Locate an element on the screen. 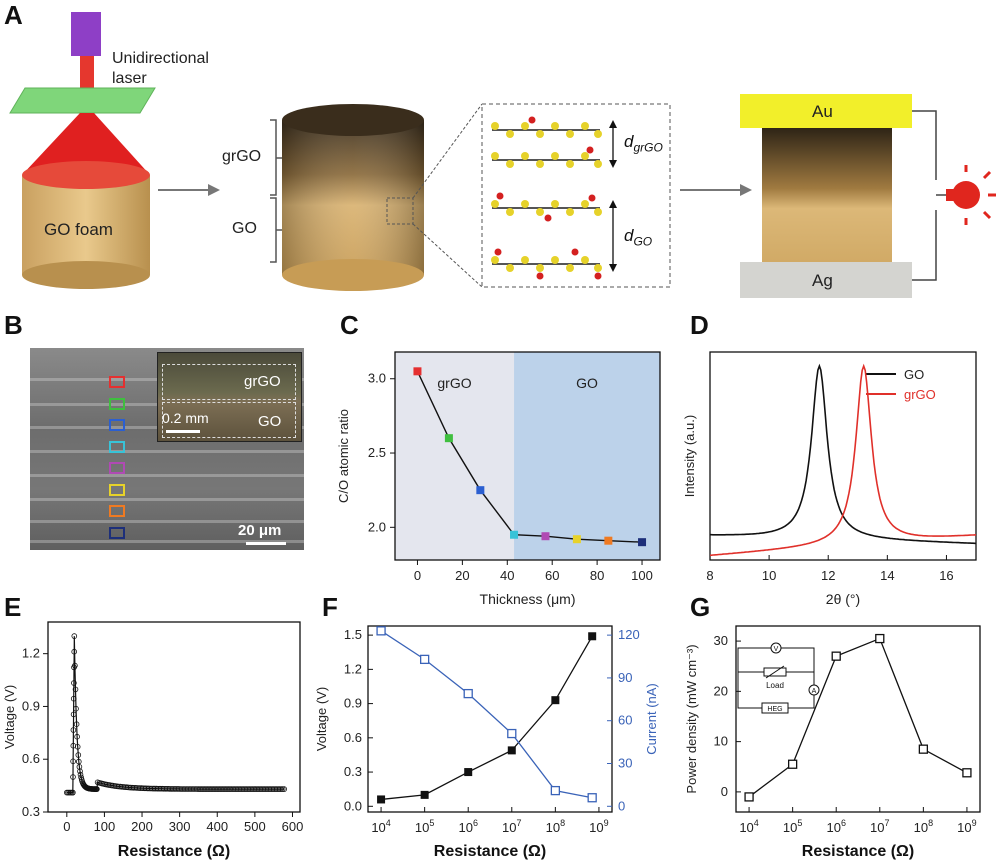  x-tick-label: 10⁸ is located at coordinates (555, 826).